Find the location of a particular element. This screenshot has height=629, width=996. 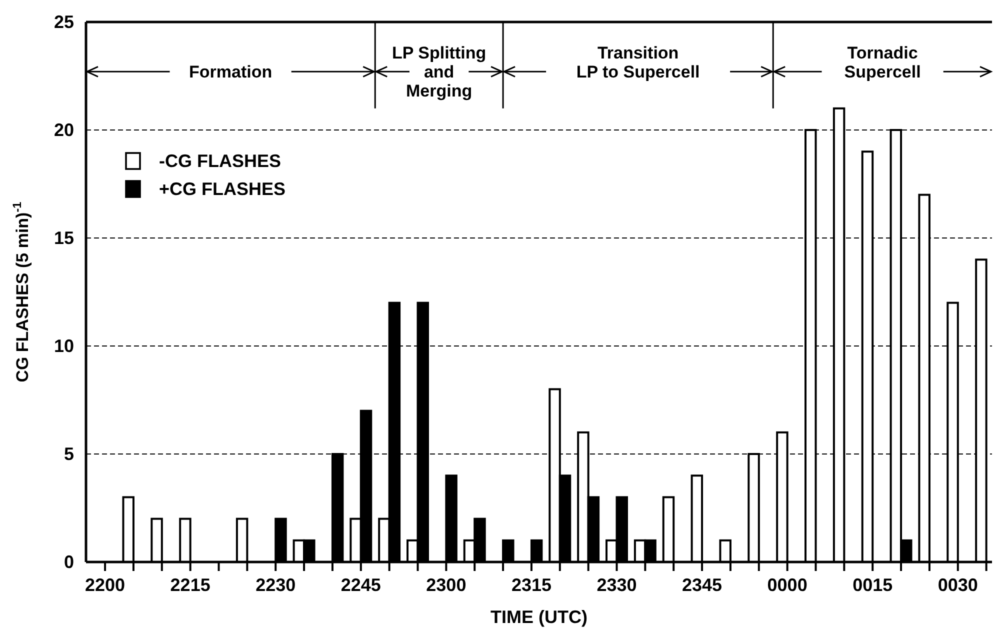

x-tick-label: 2315 is located at coordinates (531, 585).